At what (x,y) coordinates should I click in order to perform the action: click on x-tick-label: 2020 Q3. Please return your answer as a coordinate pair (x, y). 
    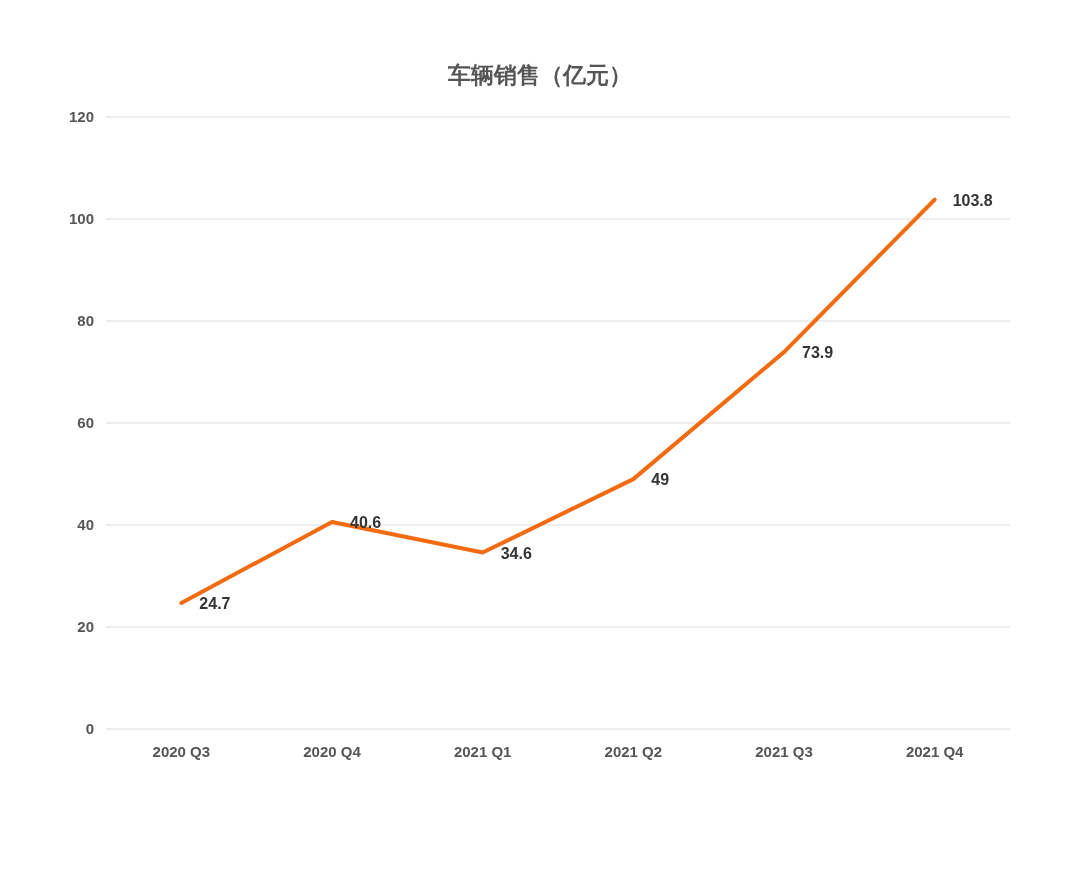
    Looking at the image, I should click on (181, 751).